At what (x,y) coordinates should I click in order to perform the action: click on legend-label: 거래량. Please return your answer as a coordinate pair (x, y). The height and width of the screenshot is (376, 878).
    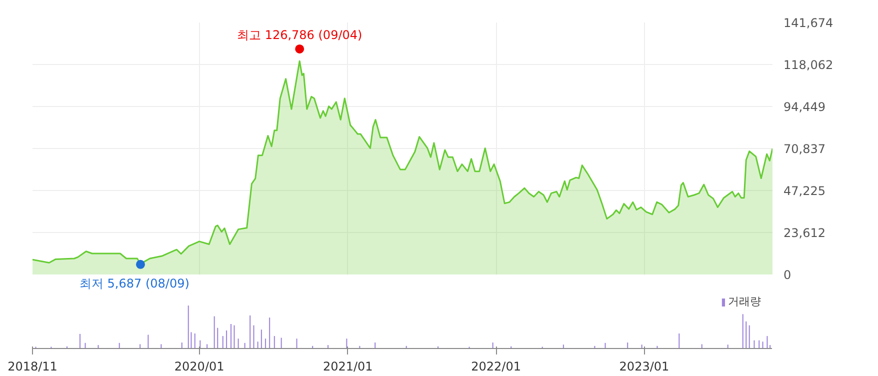
    Looking at the image, I should click on (745, 301).